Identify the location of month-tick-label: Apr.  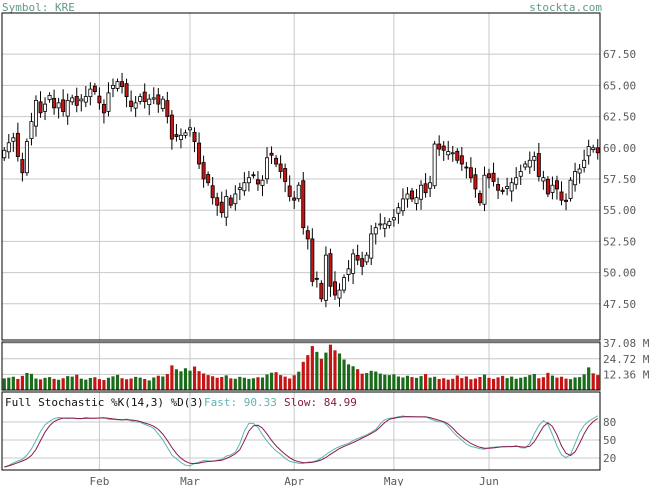
(294, 480).